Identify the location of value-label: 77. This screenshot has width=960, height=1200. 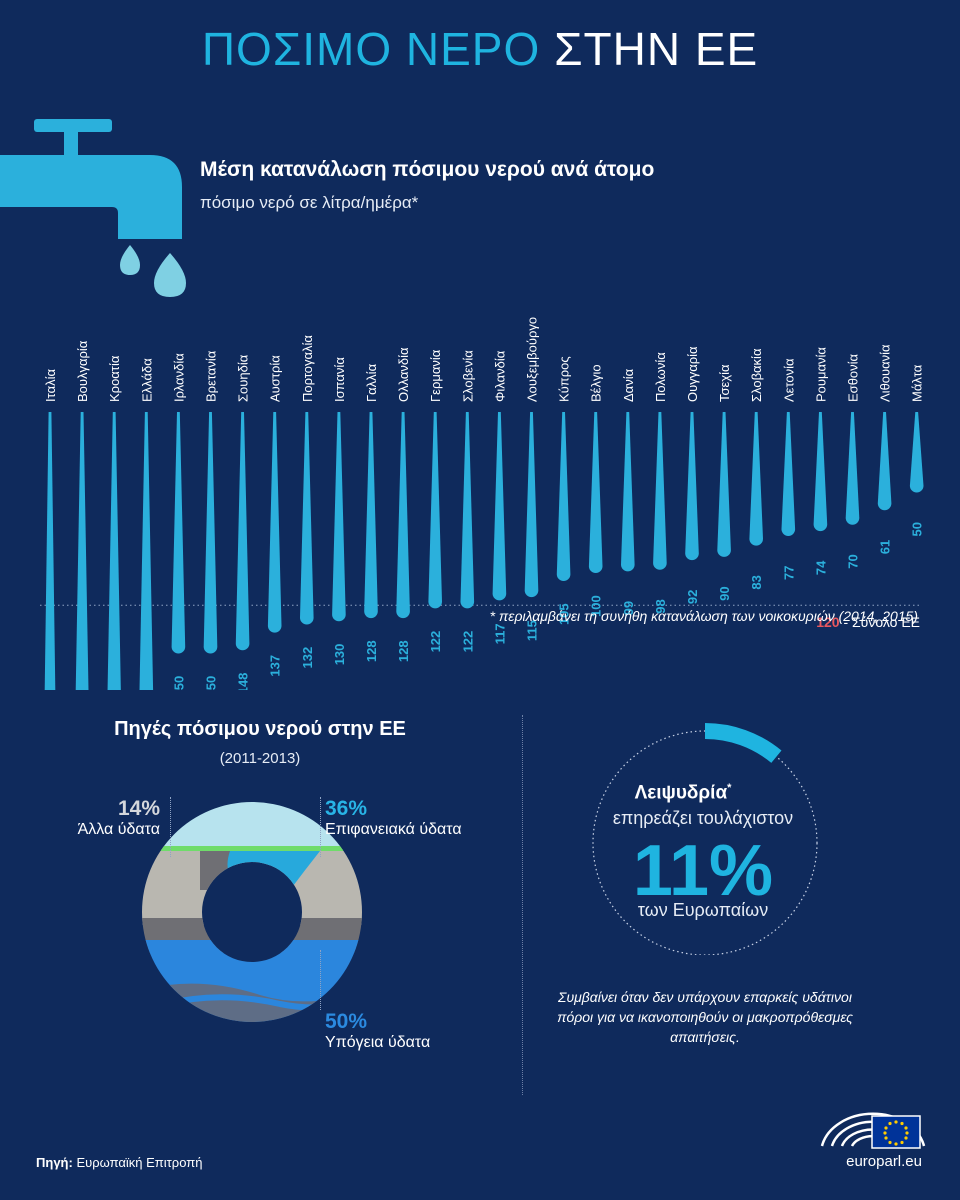
(788, 573).